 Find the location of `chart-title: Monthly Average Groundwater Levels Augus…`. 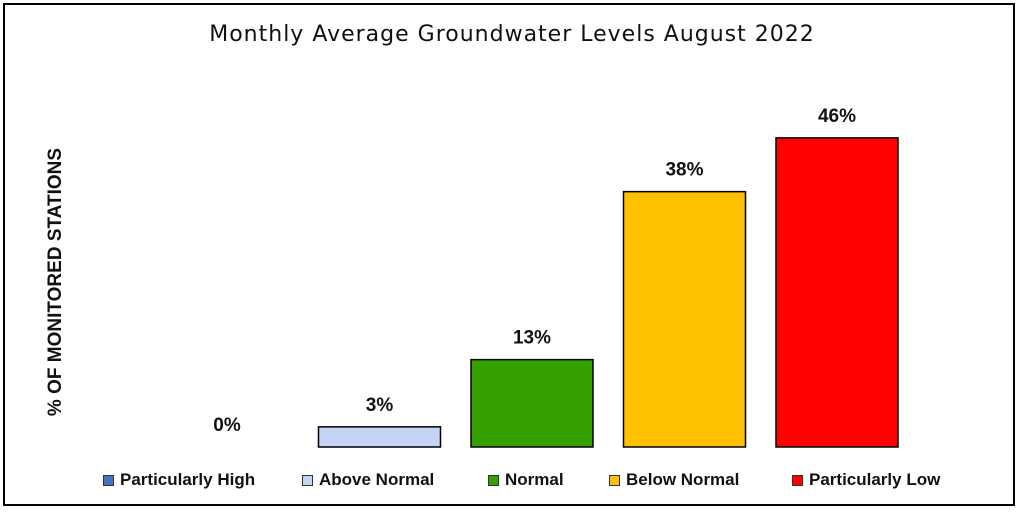

chart-title: Monthly Average Groundwater Levels Augus… is located at coordinates (512, 34).